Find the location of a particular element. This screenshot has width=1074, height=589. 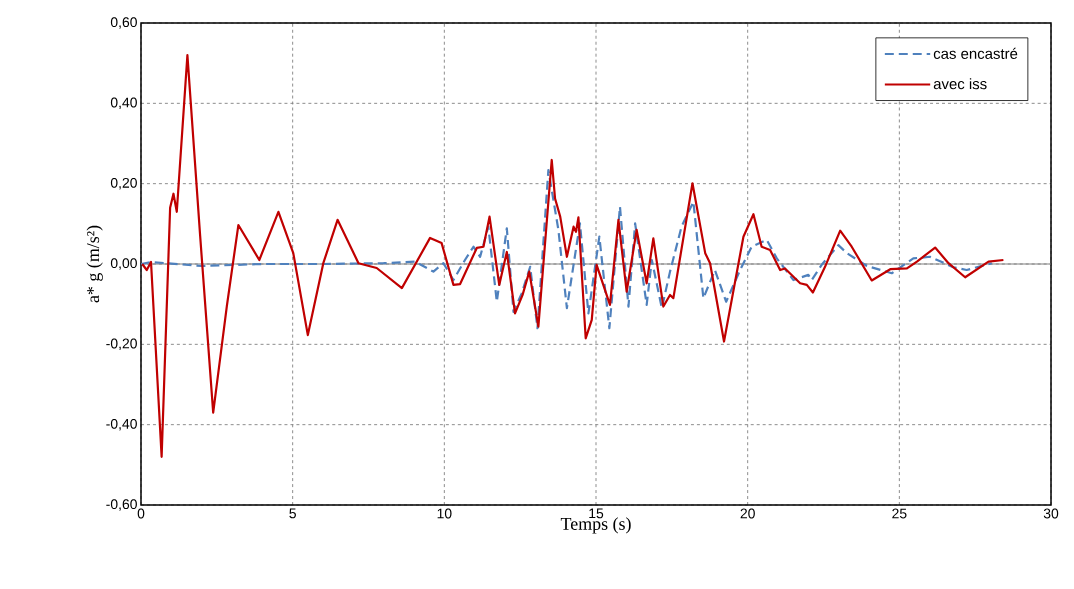

x-tick-label: 15 is located at coordinates (596, 513).